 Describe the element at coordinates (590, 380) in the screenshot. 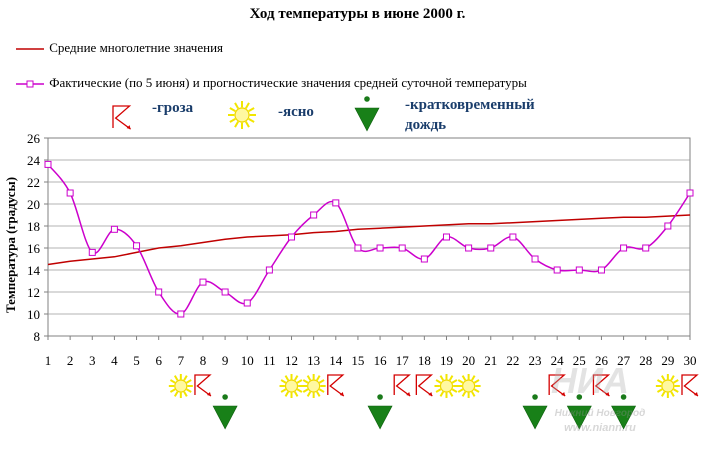

I see `svg-text: НИА` at that location.